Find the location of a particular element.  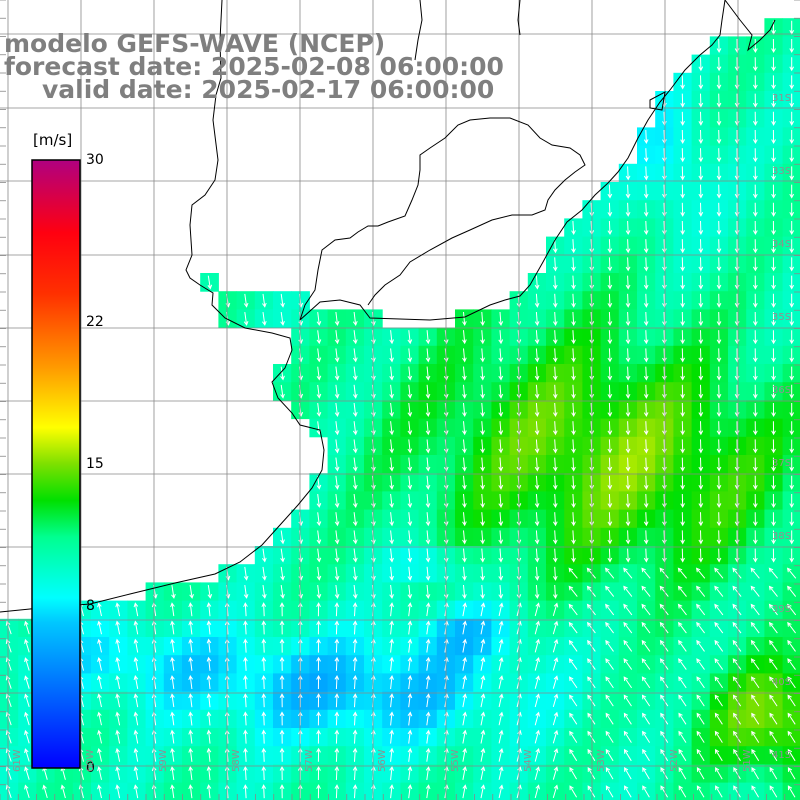

latitude-label: 33S is located at coordinates (782, 171).